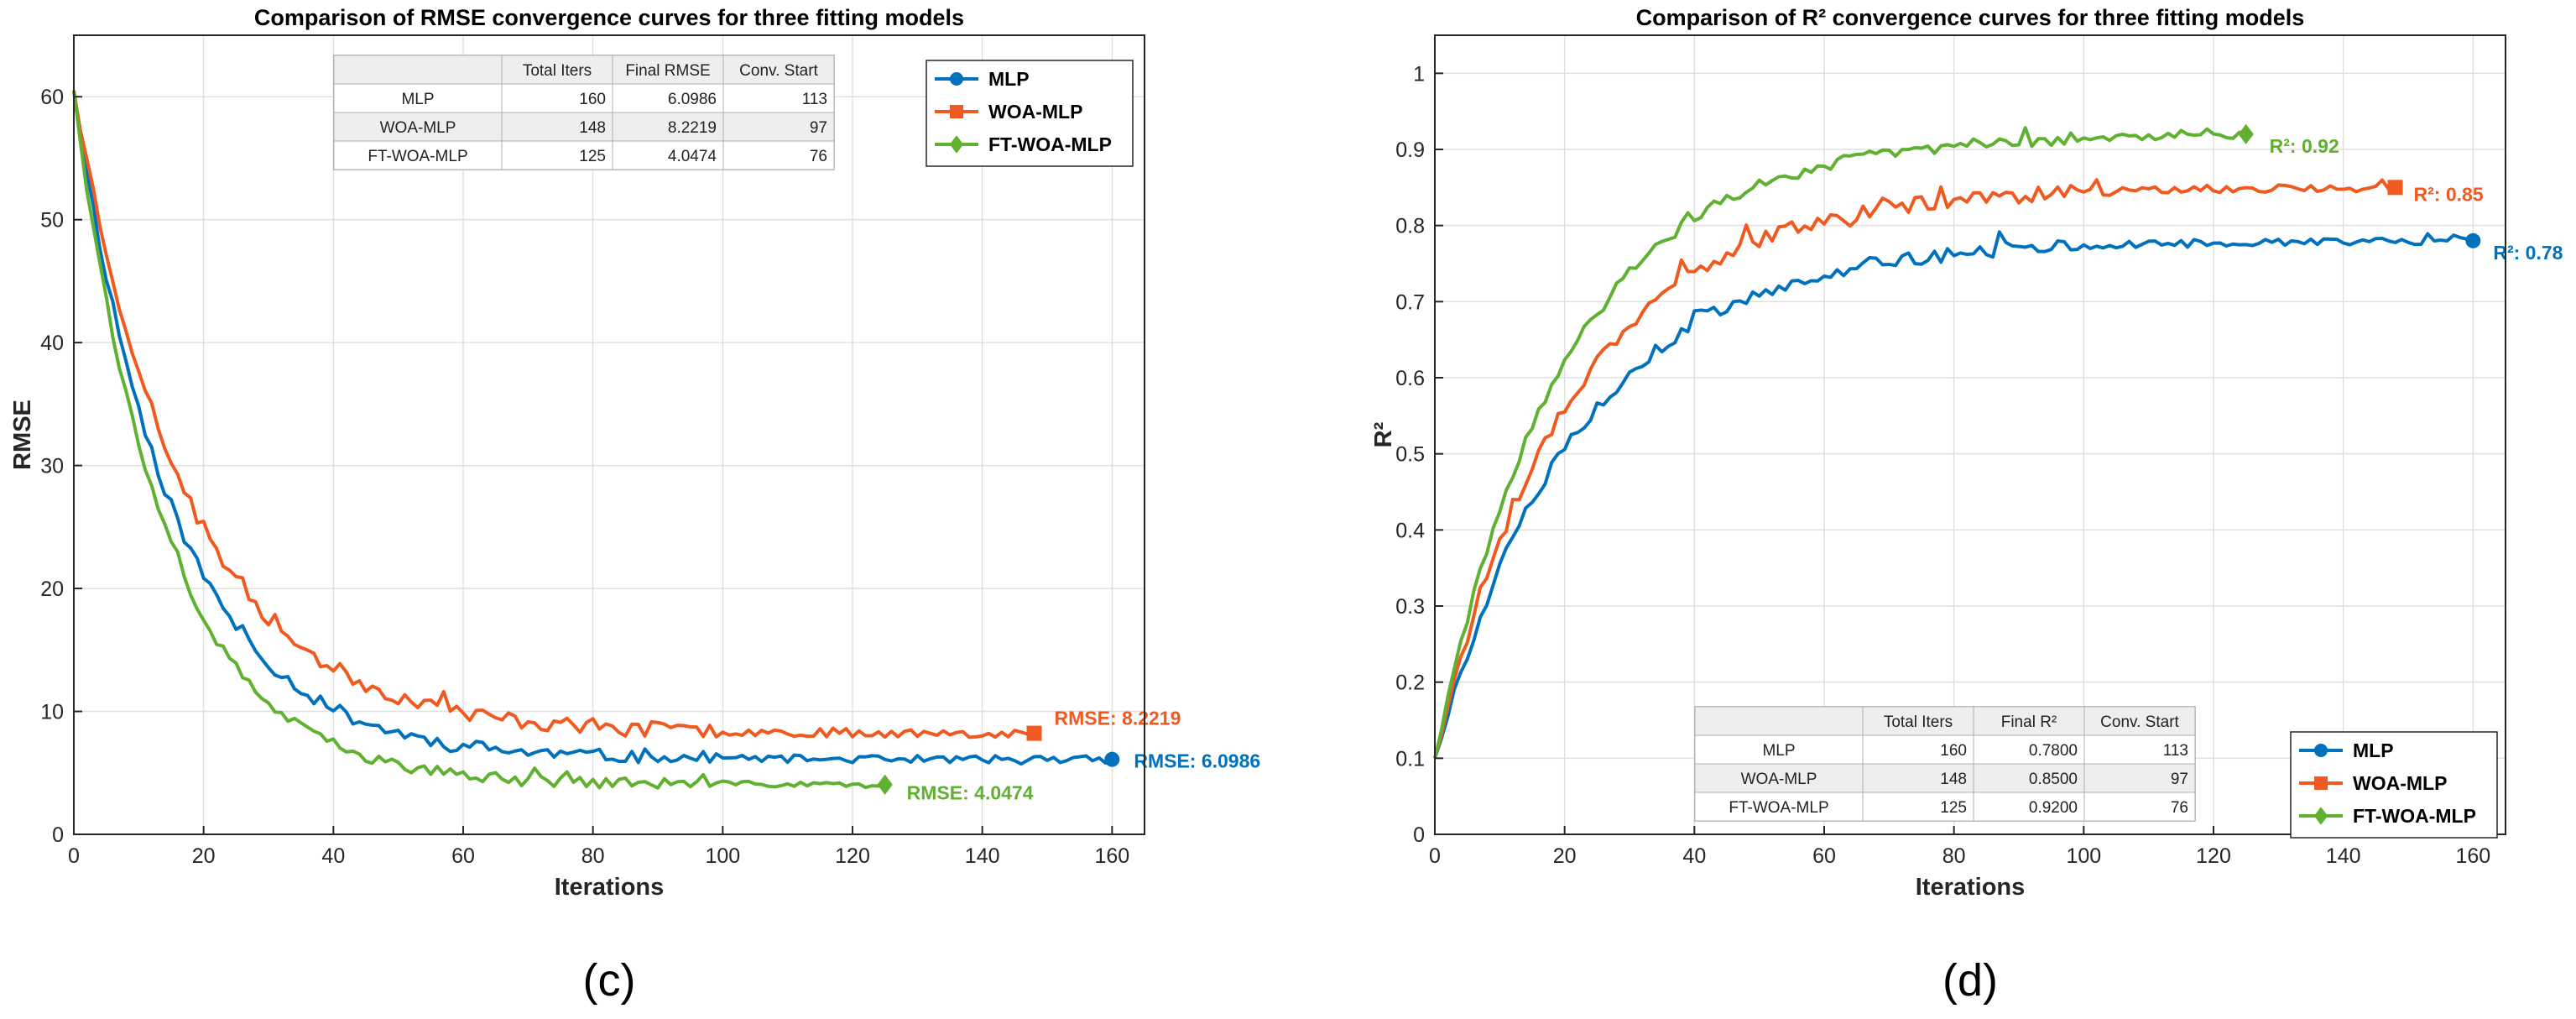 This screenshot has width=2576, height=1019. What do you see at coordinates (1778, 751) in the screenshot?
I see `table-cell: MLP` at bounding box center [1778, 751].